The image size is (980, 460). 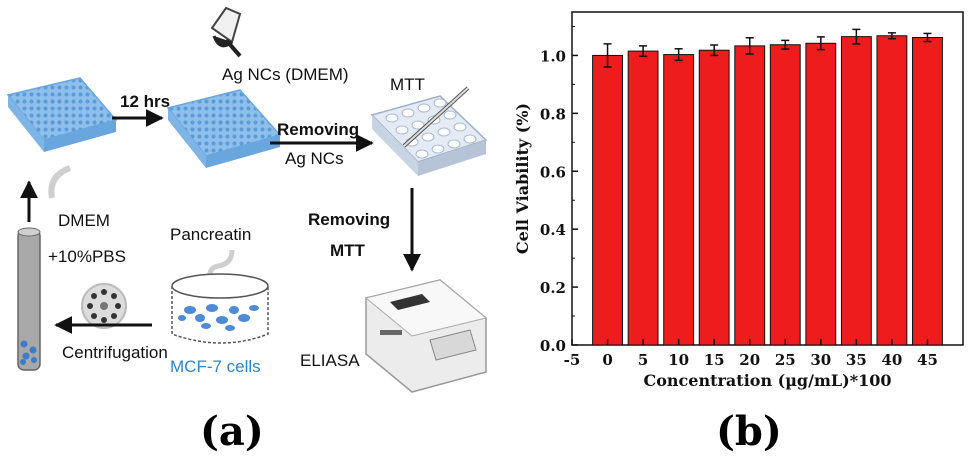 What do you see at coordinates (232, 431) in the screenshot?
I see `panel-a-label: (a)` at bounding box center [232, 431].